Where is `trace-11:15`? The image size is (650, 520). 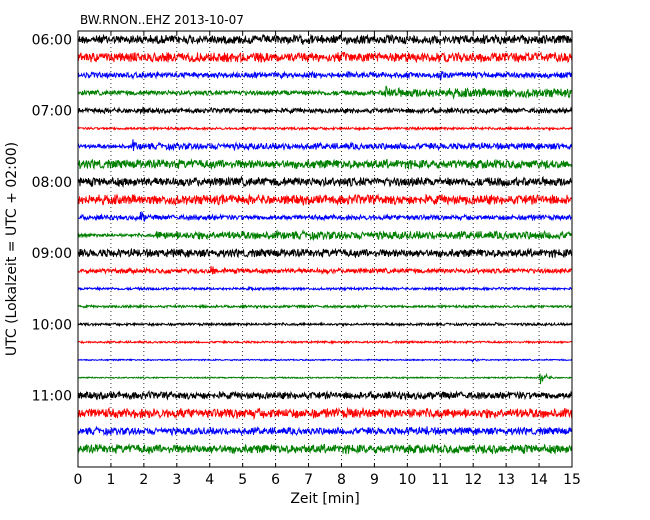 trace-11:15 is located at coordinates (325, 413).